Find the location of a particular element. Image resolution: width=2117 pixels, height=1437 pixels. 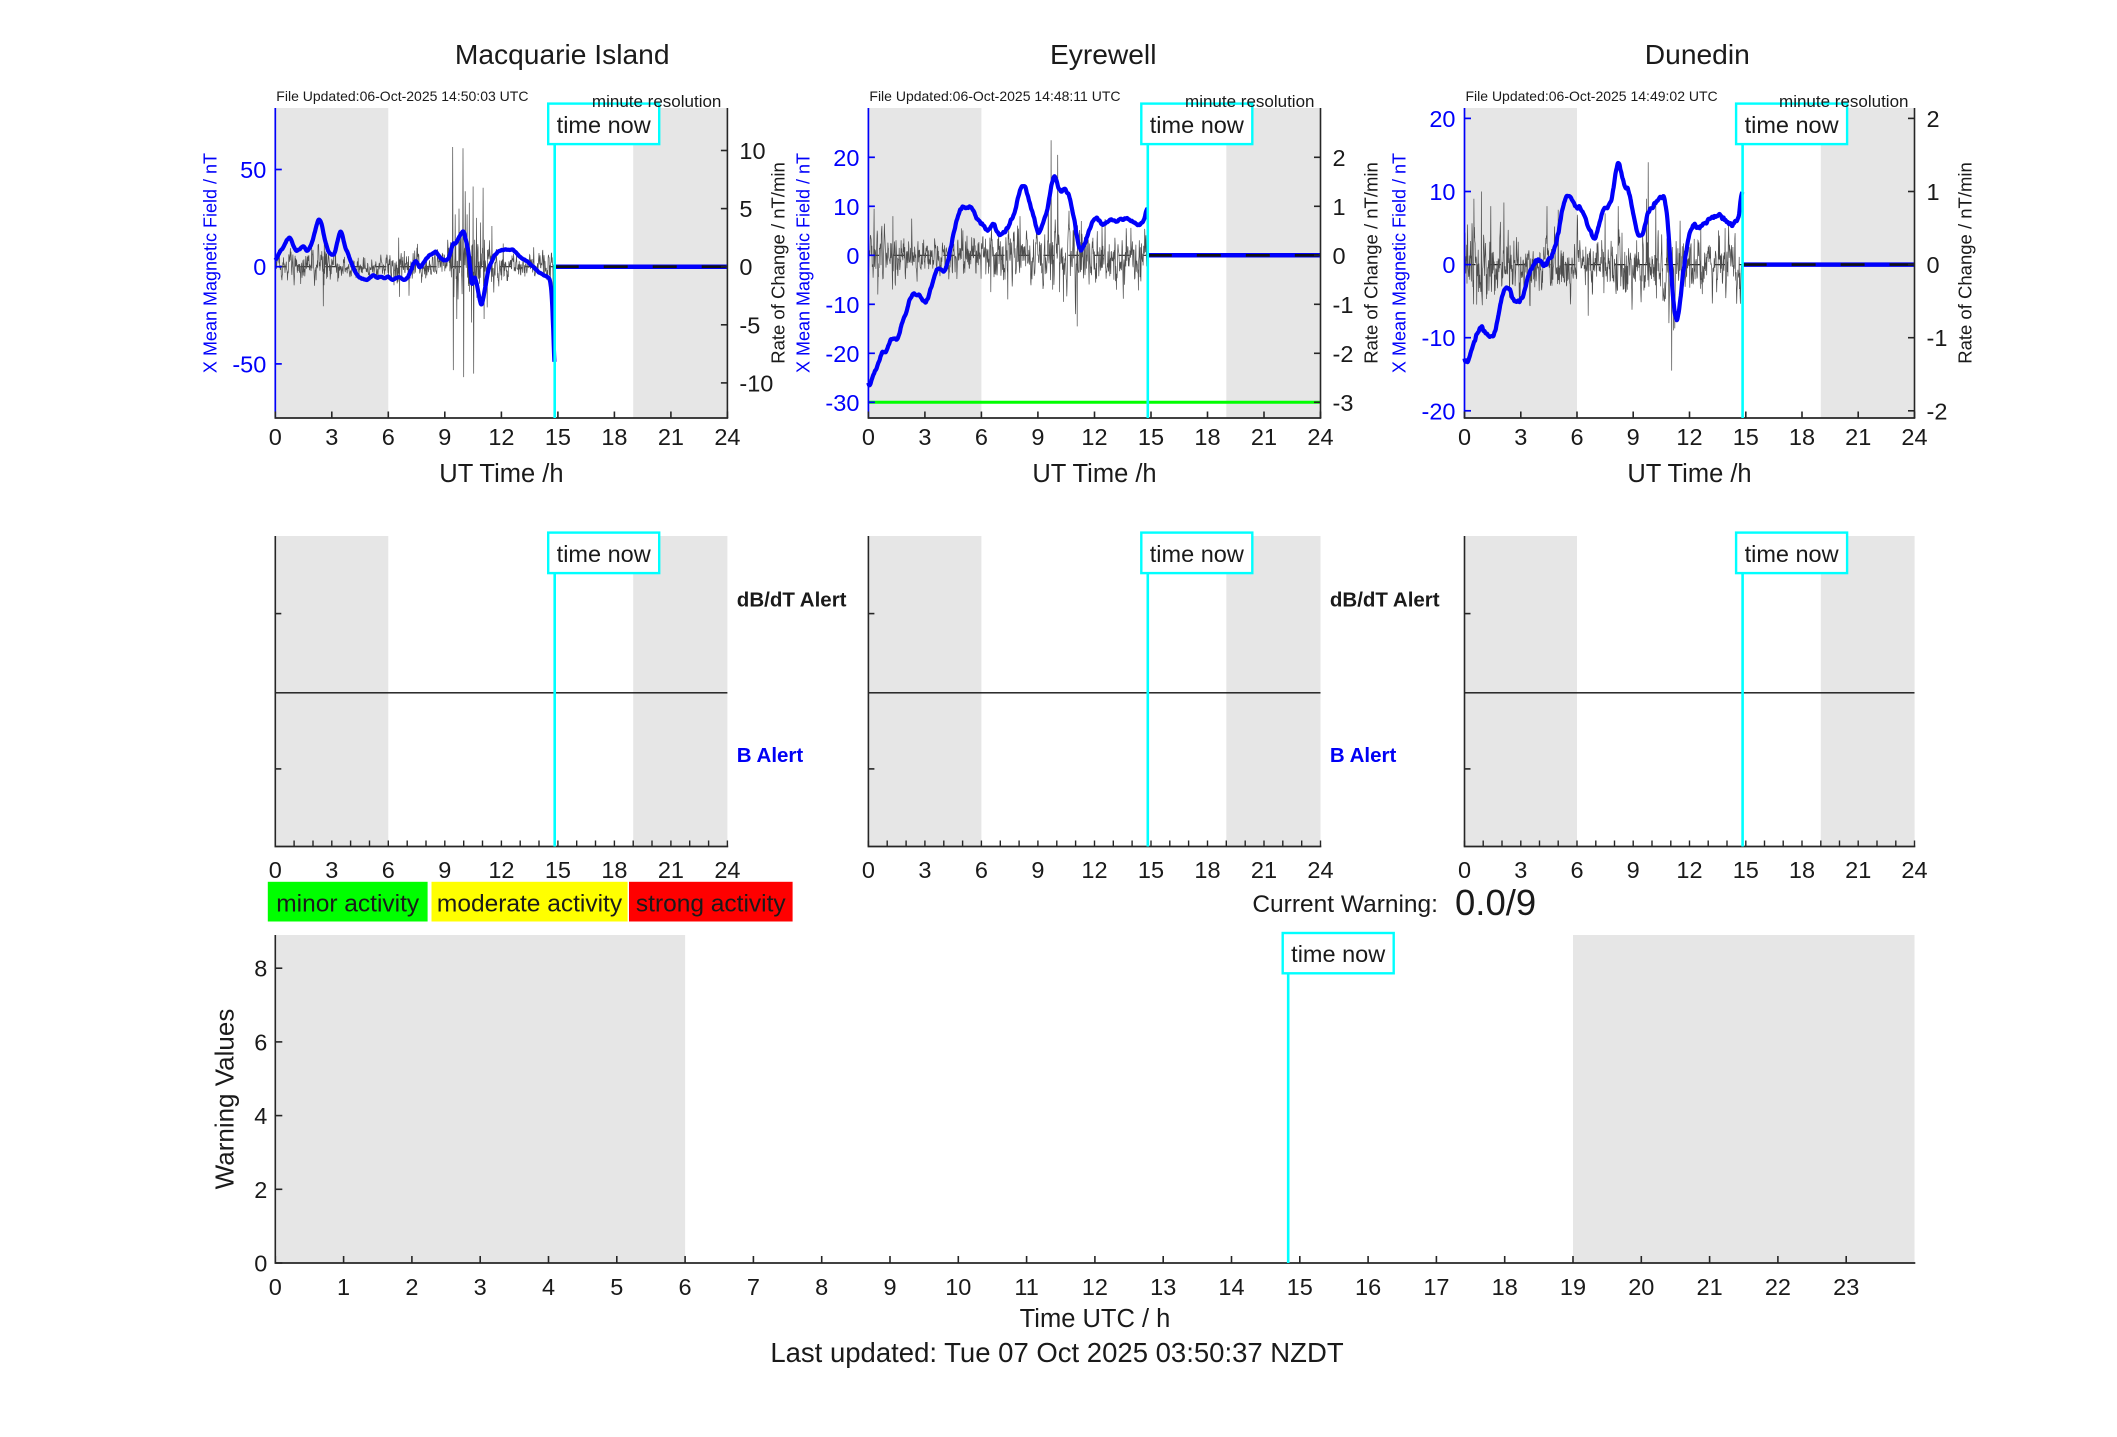

svg-text: 17 is located at coordinates (1436, 1287).